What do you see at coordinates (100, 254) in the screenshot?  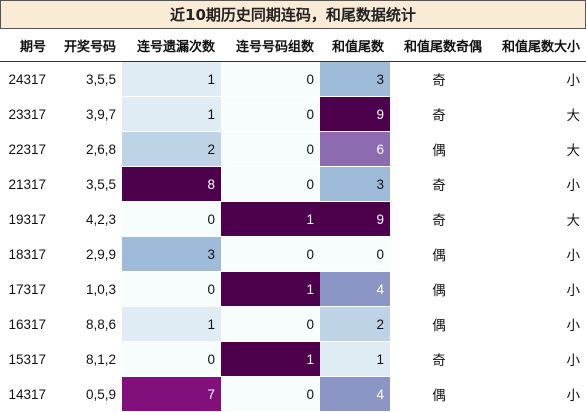 I see `numbers-cell: 2,9,9` at bounding box center [100, 254].